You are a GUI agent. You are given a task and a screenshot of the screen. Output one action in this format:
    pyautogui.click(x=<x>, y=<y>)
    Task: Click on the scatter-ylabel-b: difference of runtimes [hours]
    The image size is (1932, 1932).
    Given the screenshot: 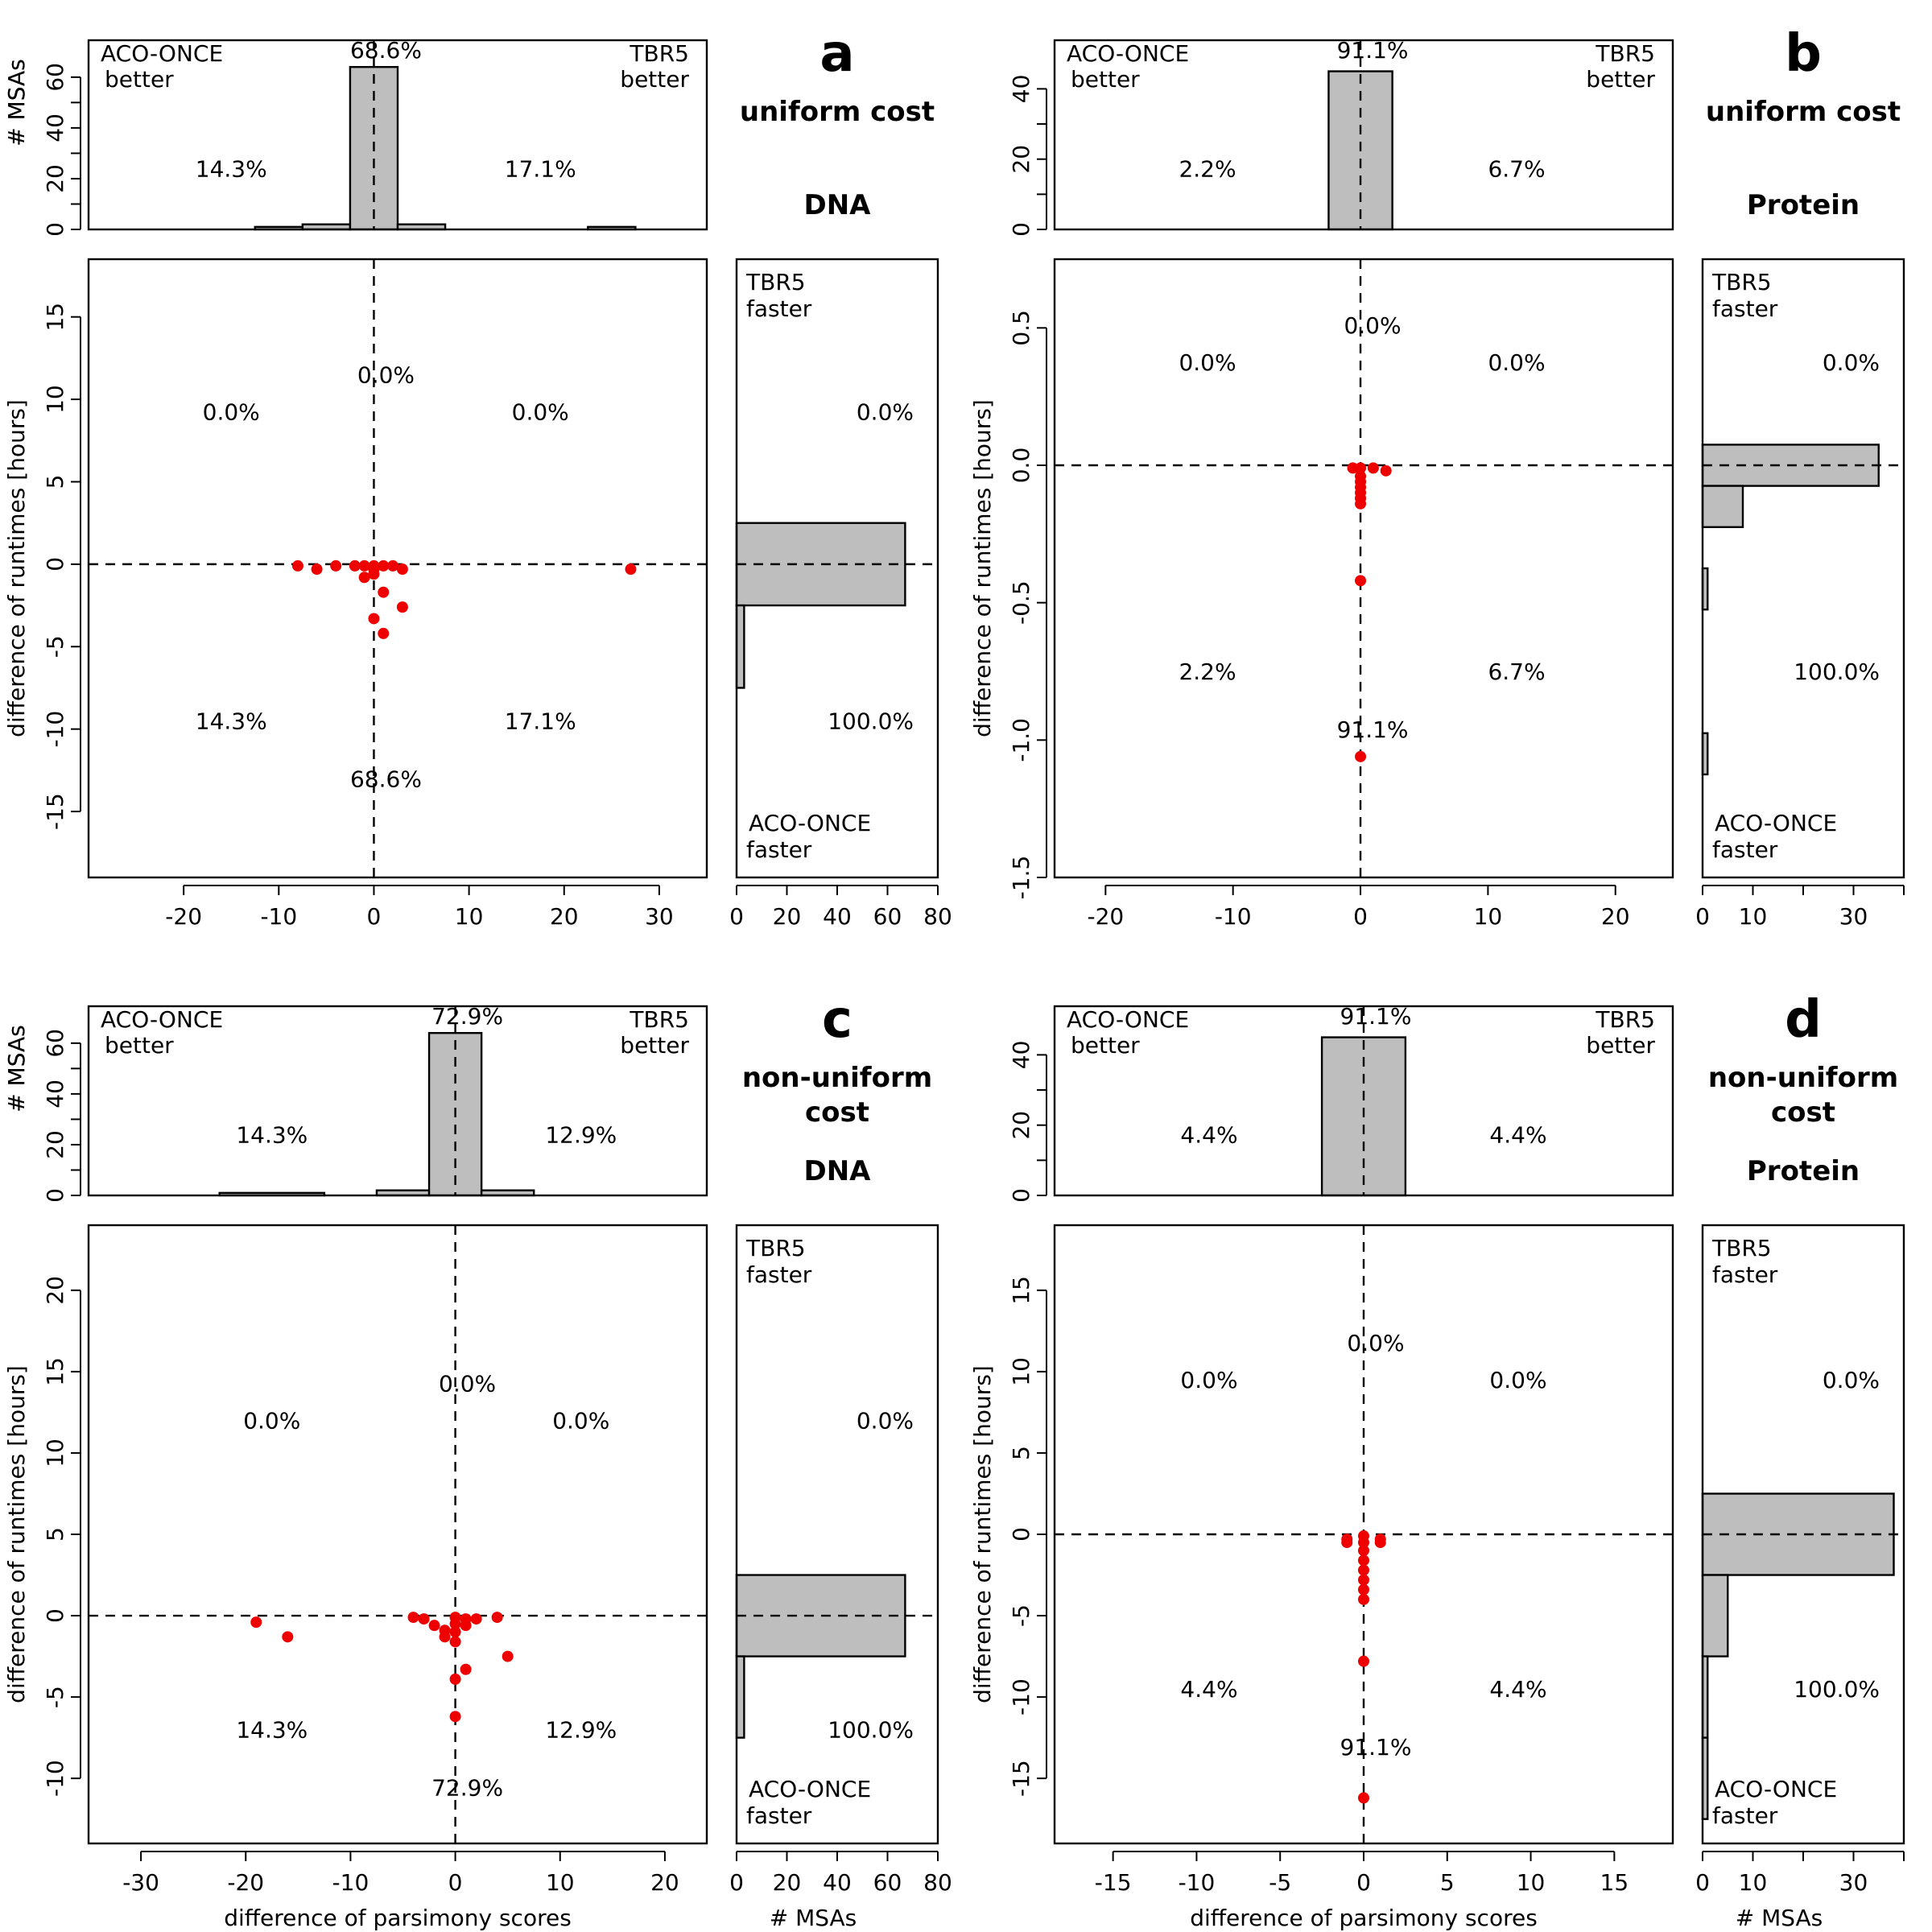 What is the action you would take?
    pyautogui.click(x=982, y=568)
    